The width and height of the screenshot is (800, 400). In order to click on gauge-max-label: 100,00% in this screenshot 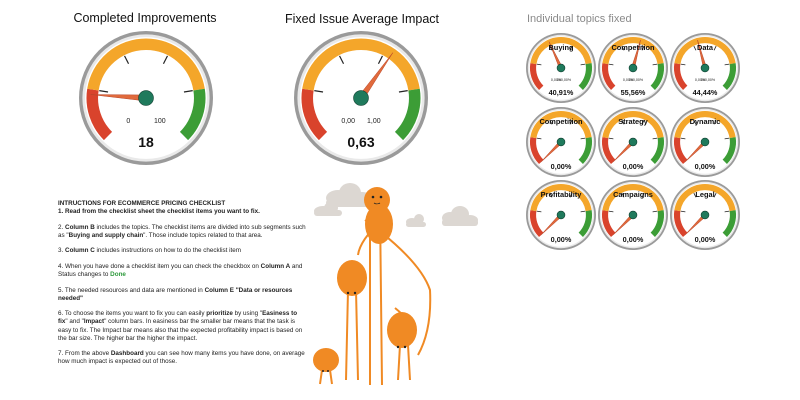, I will do `click(708, 80)`.